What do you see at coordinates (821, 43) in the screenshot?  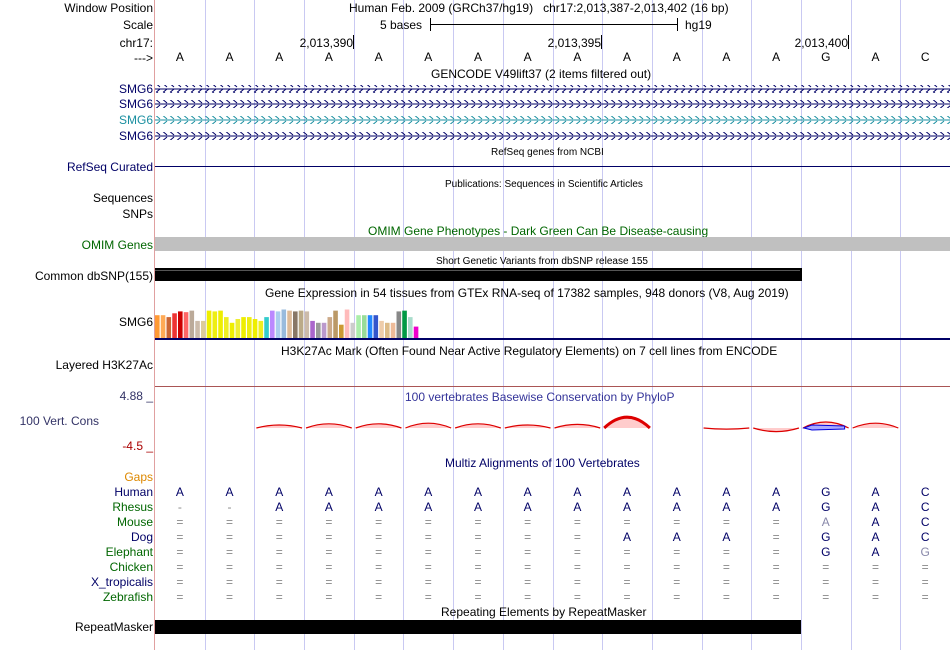 I see `ruler-tick-label: 2,013,400` at bounding box center [821, 43].